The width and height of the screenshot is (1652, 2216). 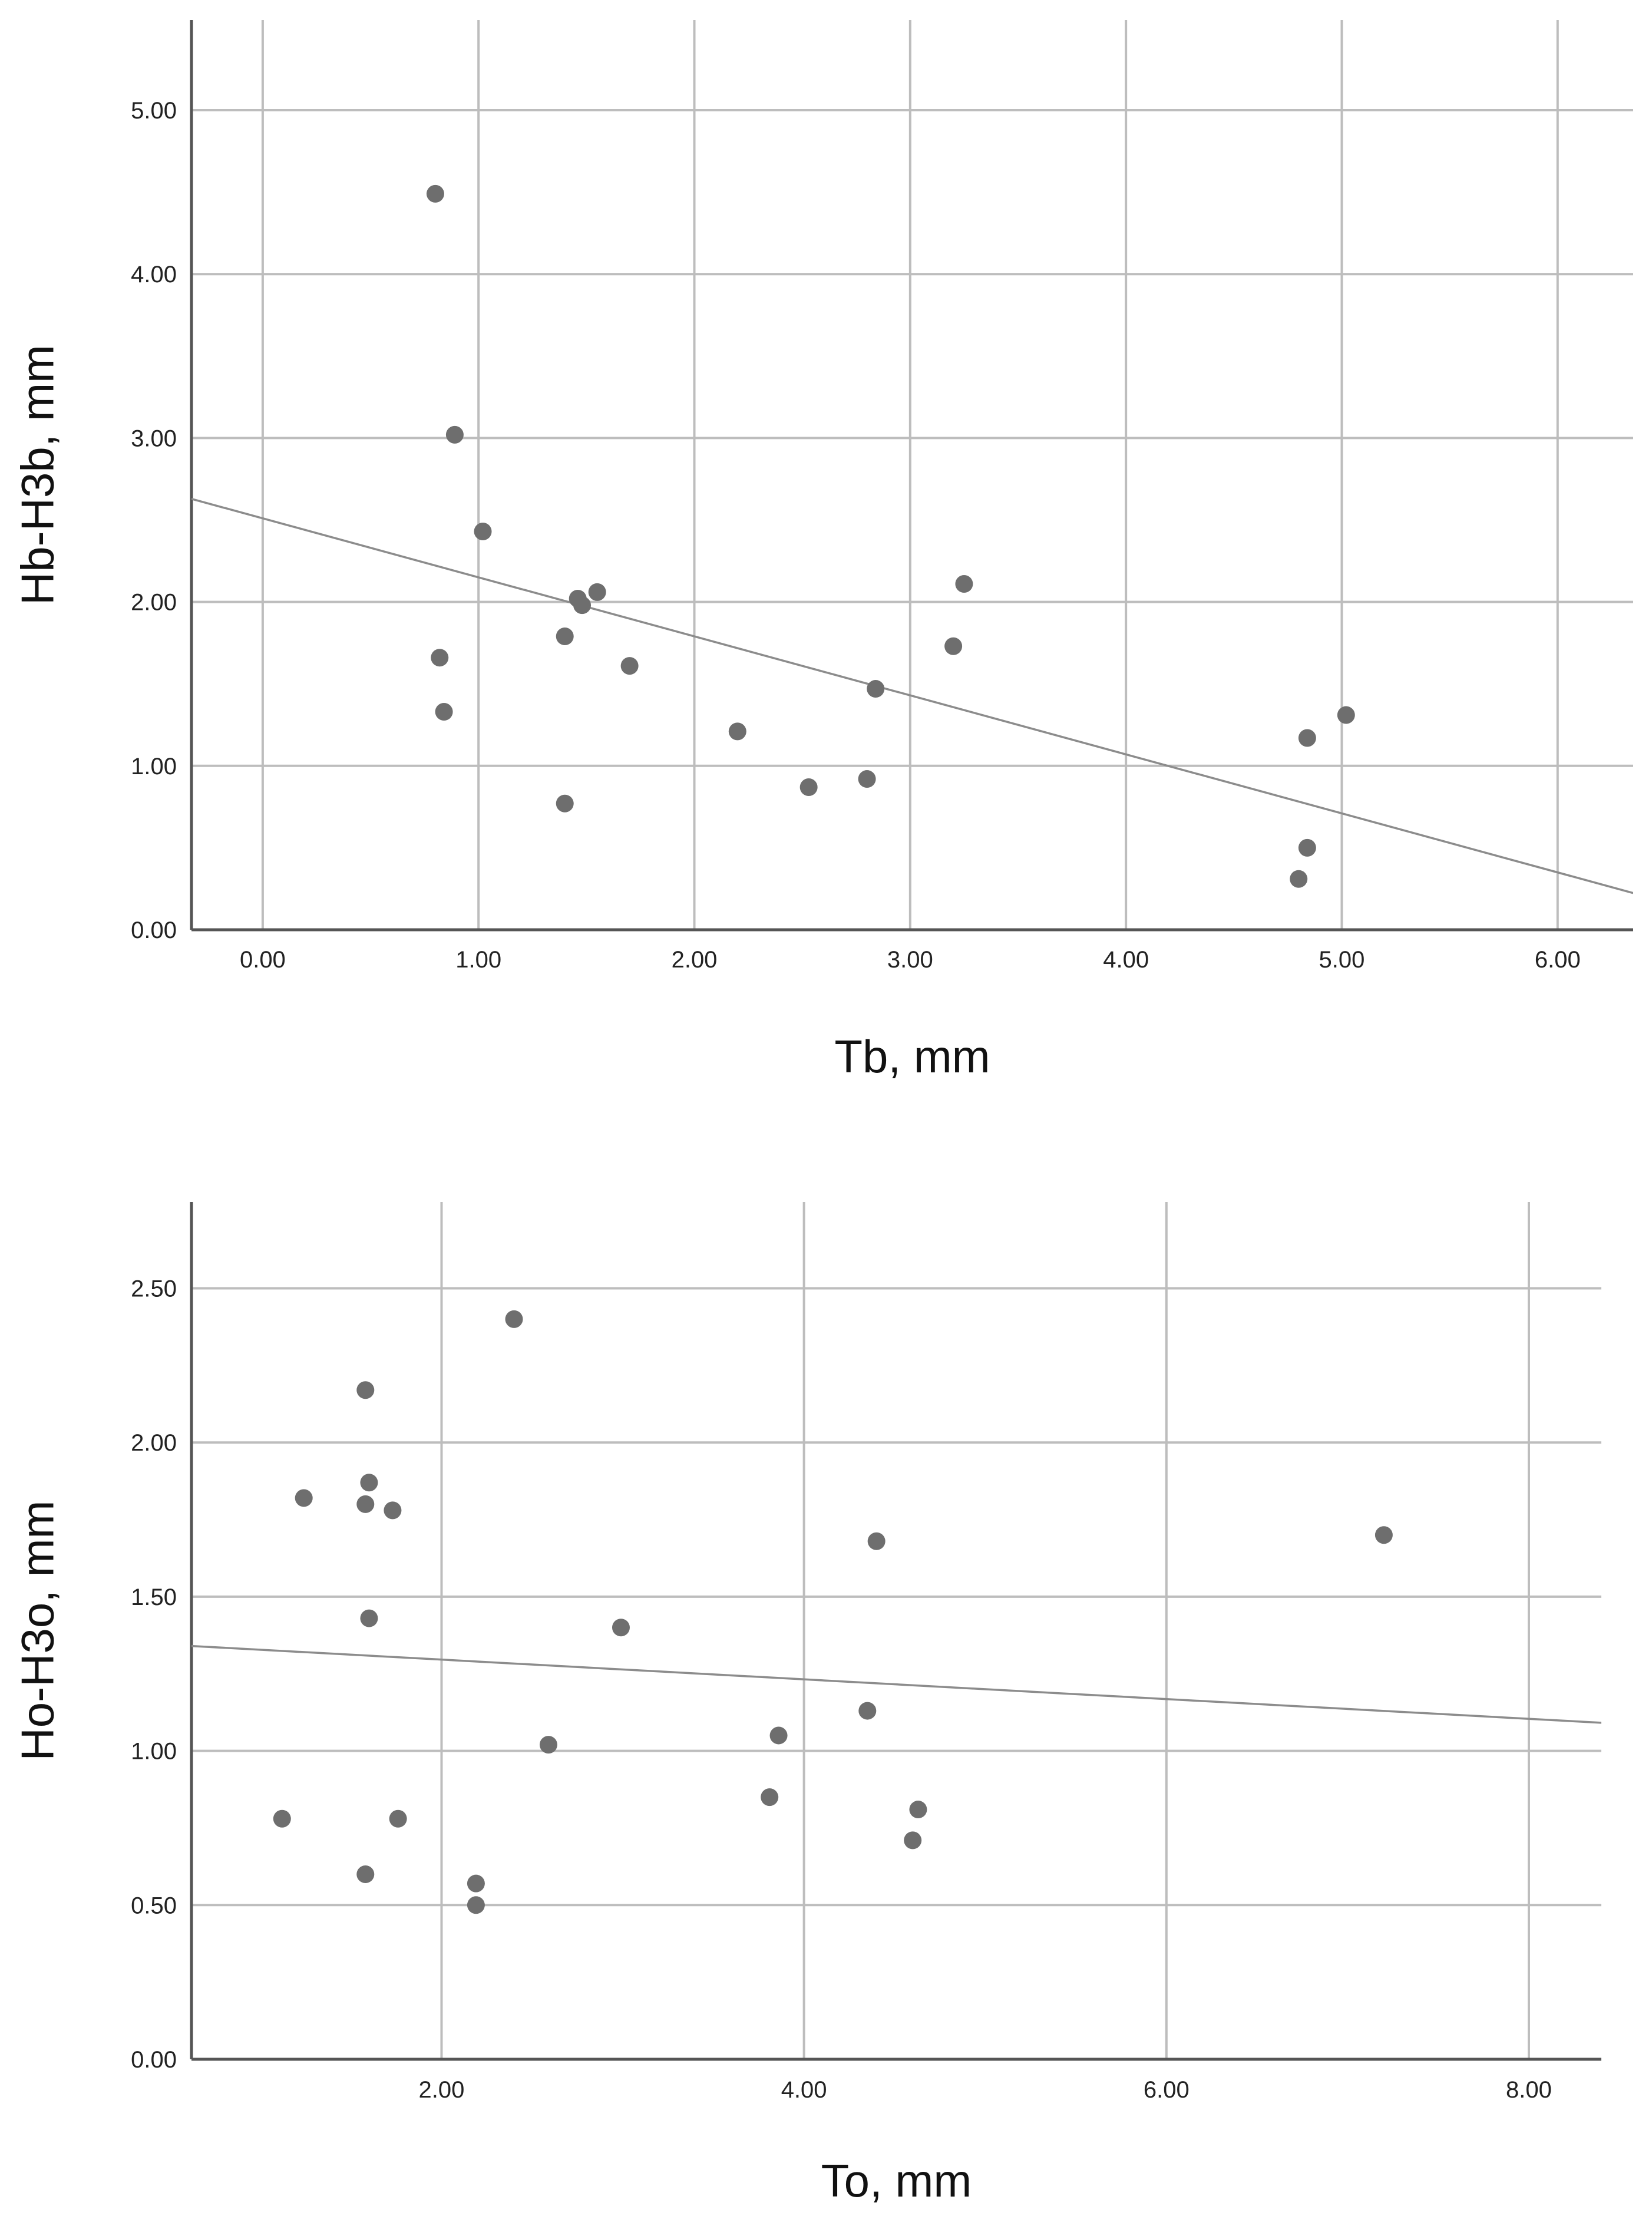 I want to click on y-tick-label: 0.50, so click(x=154, y=1905).